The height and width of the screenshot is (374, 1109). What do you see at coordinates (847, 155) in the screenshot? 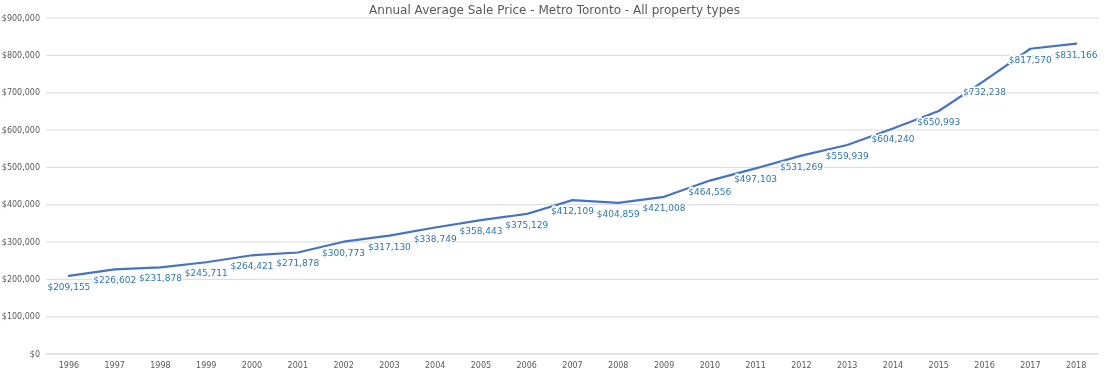
I see `data-label: $559,939` at bounding box center [847, 155].